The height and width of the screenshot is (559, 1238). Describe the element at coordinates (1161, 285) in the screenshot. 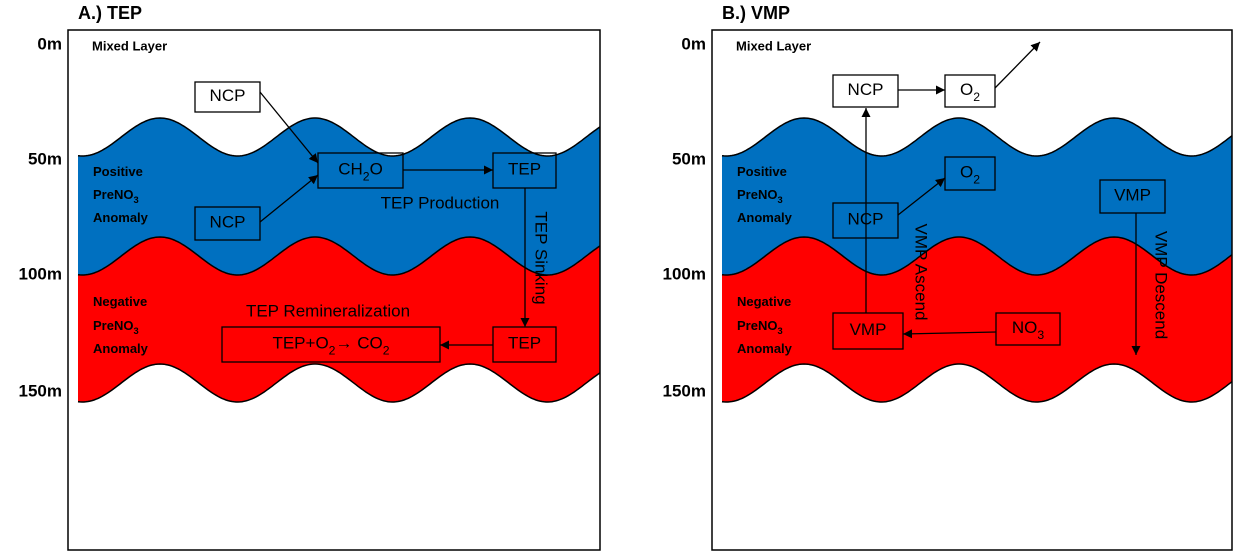

I see `process-label: VMP Descend` at that location.